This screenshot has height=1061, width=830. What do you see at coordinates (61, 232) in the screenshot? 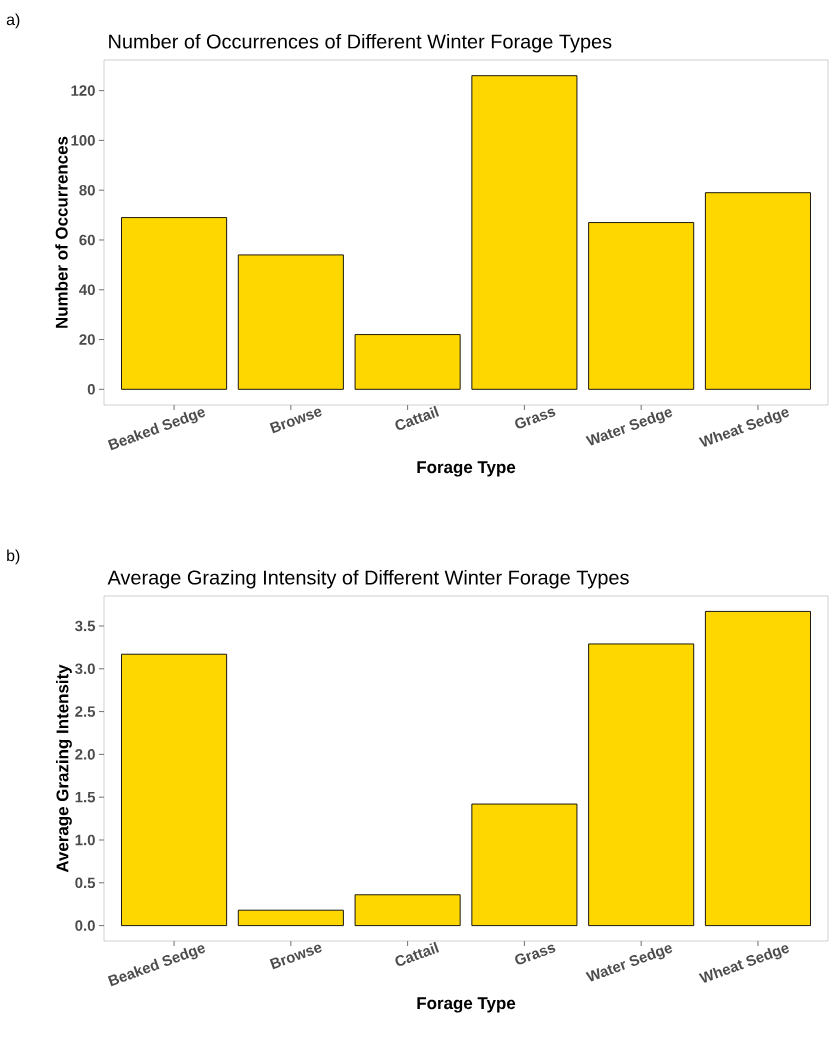
I see `y-axis-title: Number of Occurrences` at bounding box center [61, 232].